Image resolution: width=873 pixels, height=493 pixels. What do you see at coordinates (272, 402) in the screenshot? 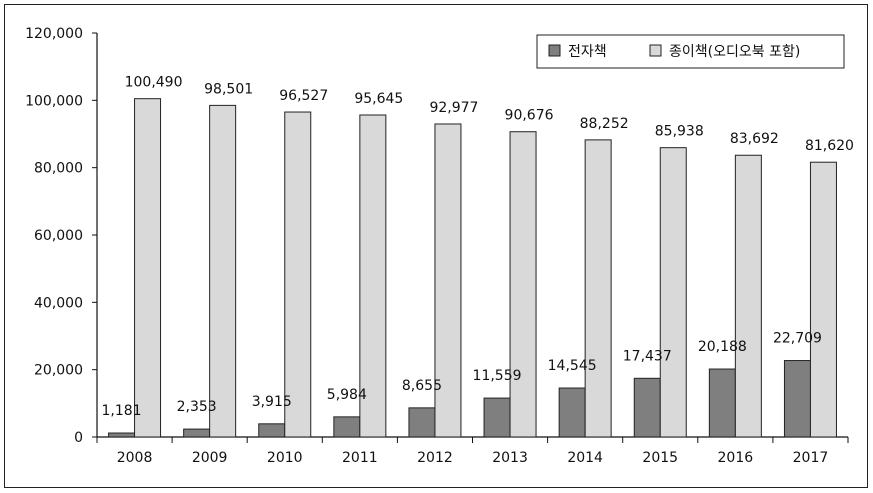
I see `data-label-ebook: 3,915` at bounding box center [272, 402].